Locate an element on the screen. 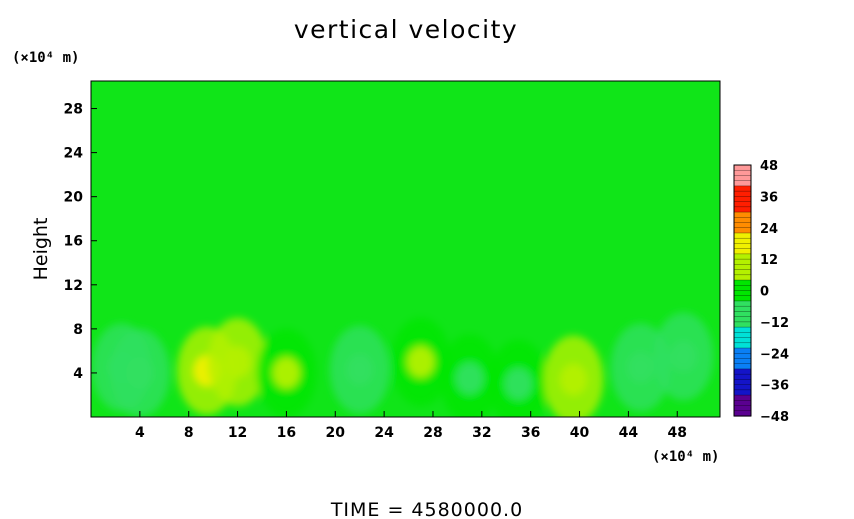  y-axis-label: Height is located at coordinates (41, 249).